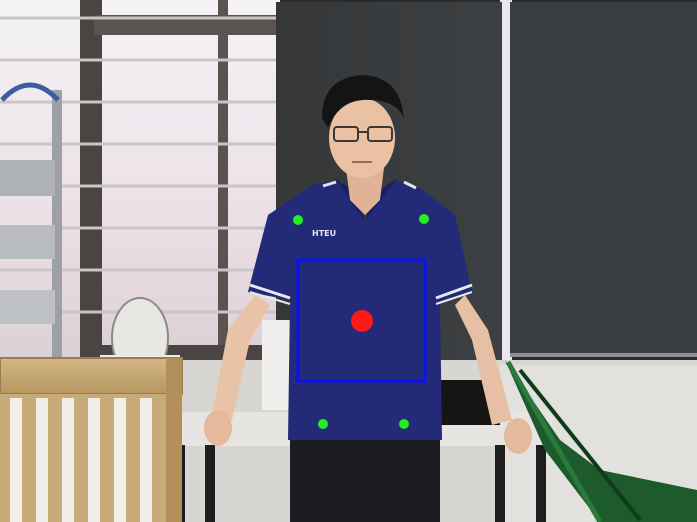  What do you see at coordinates (298, 220) in the screenshot?
I see `left-shoulder-keypoint` at bounding box center [298, 220].